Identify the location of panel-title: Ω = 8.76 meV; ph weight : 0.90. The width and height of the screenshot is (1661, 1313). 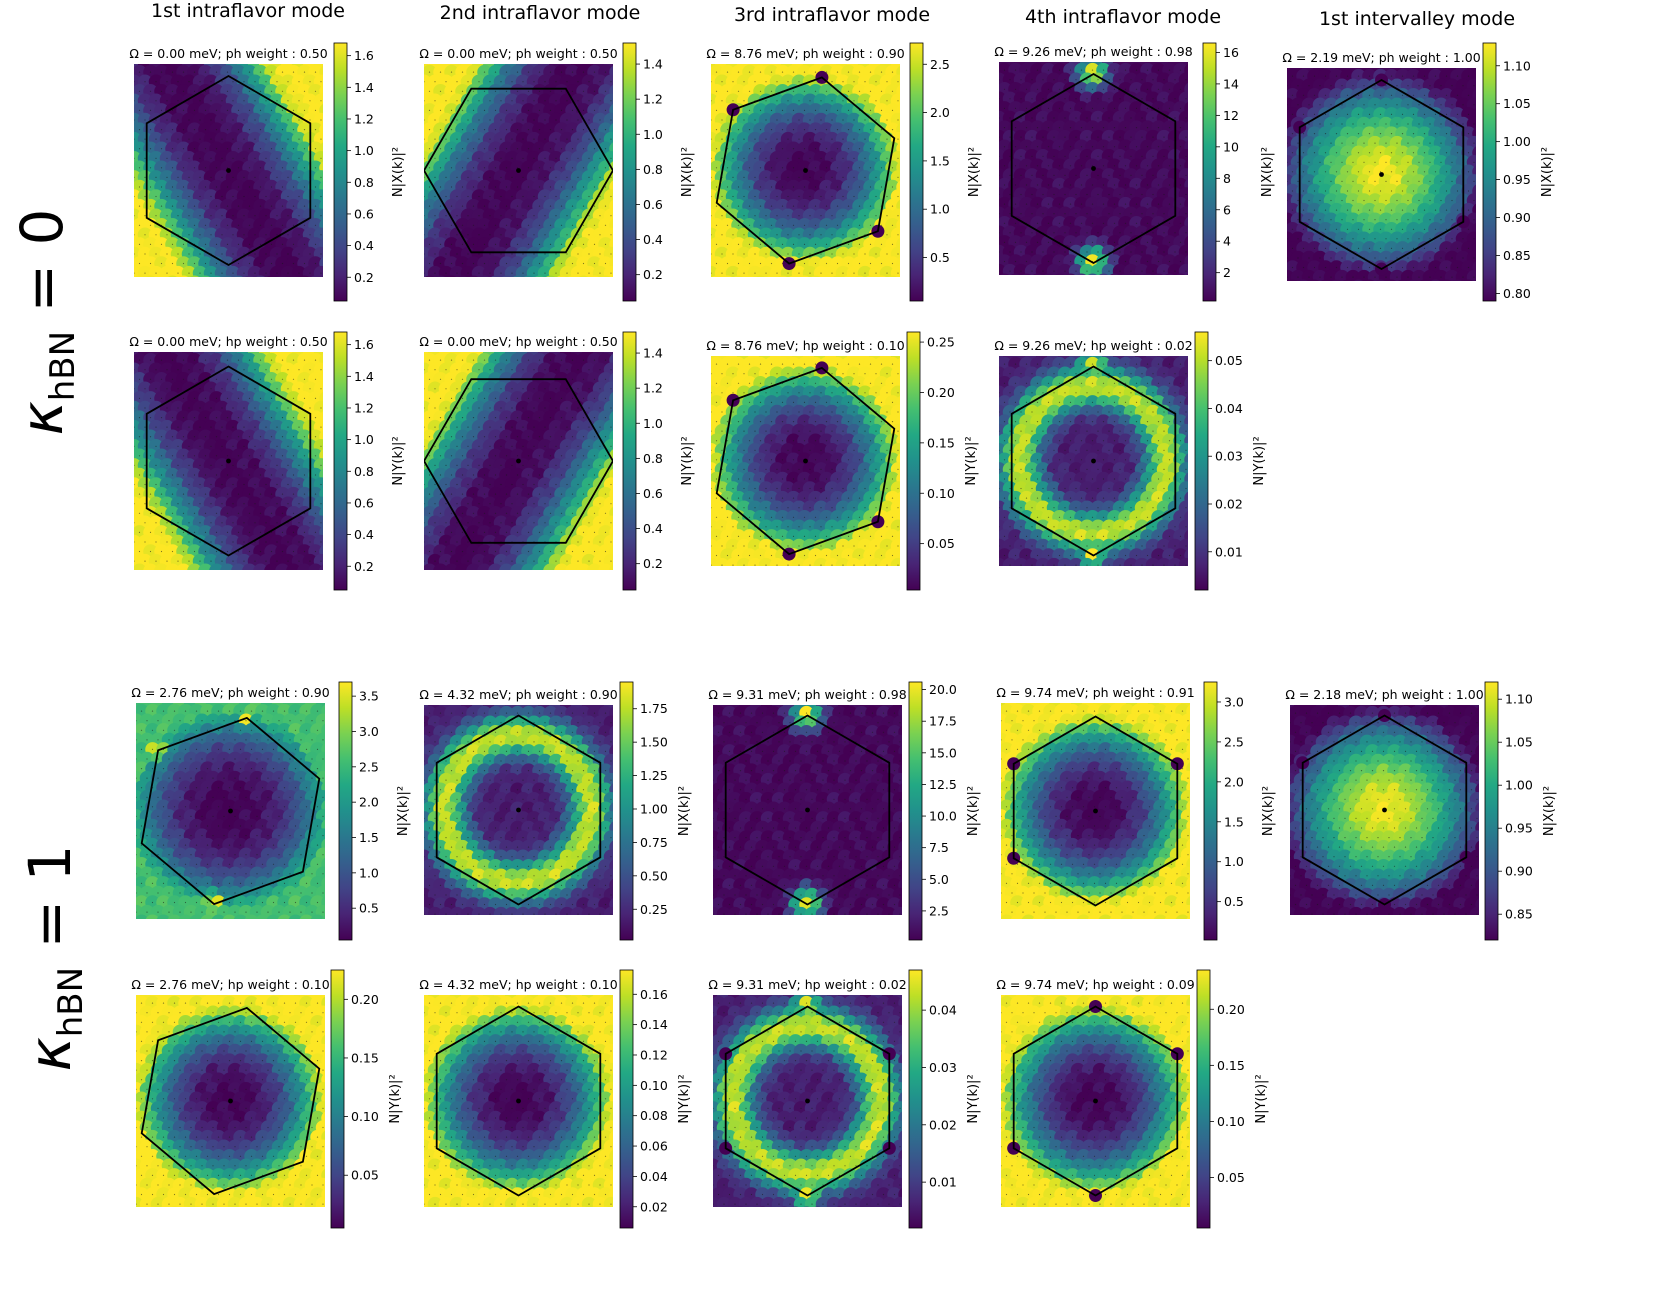
(805, 53).